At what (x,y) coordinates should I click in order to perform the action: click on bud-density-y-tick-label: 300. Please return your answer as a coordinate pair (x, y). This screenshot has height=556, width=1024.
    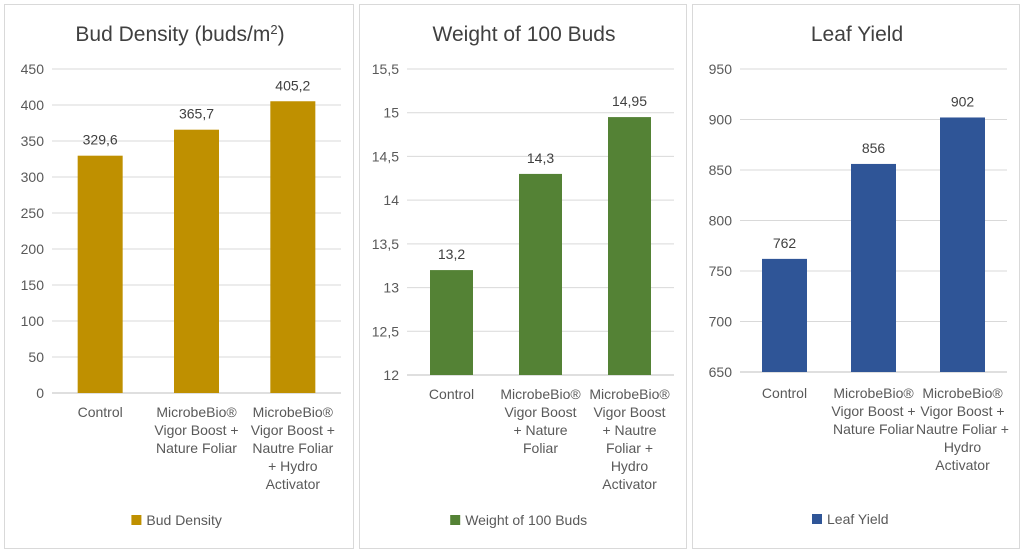
    Looking at the image, I should click on (33, 177).